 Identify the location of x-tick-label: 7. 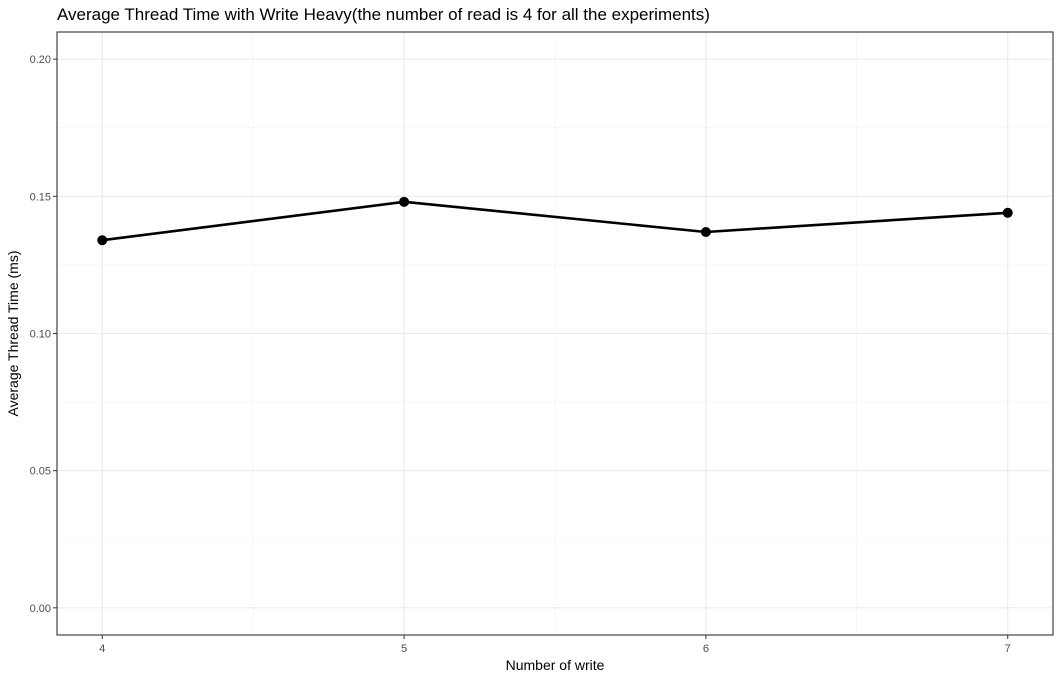
(1008, 649).